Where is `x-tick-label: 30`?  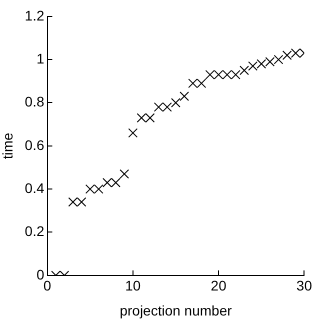 x-tick-label: 30 is located at coordinates (304, 286).